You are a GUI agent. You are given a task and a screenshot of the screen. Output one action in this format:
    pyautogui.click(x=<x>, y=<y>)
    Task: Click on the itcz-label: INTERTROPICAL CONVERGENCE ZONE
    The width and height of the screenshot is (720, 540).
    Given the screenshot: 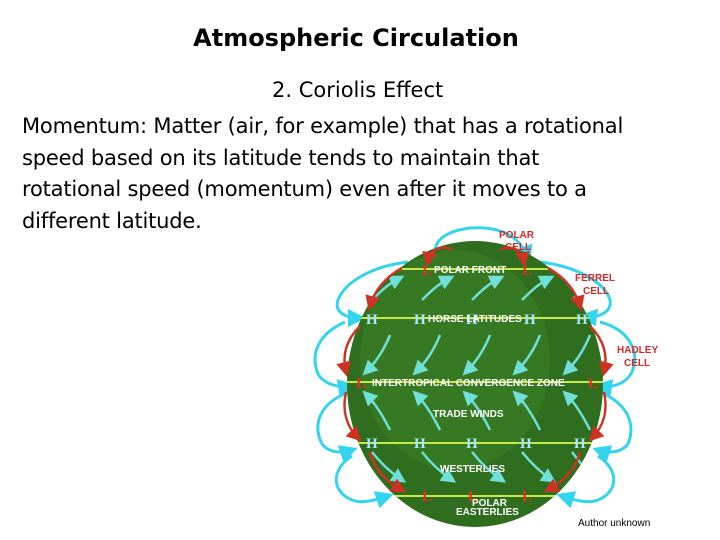 What is the action you would take?
    pyautogui.click(x=468, y=383)
    